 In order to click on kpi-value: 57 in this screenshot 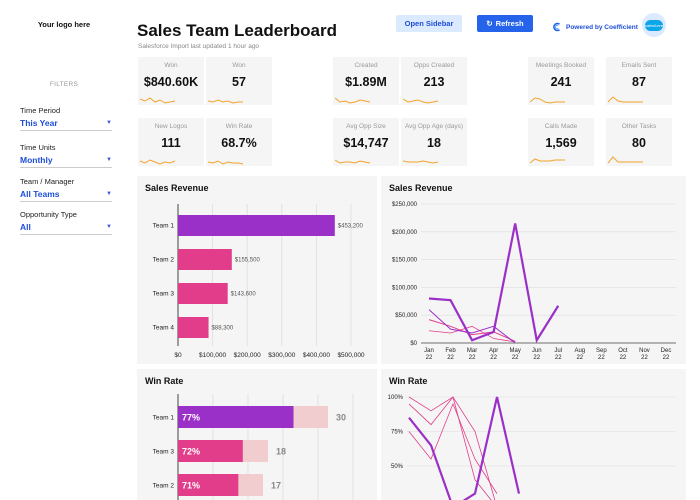, I will do `click(239, 82)`.